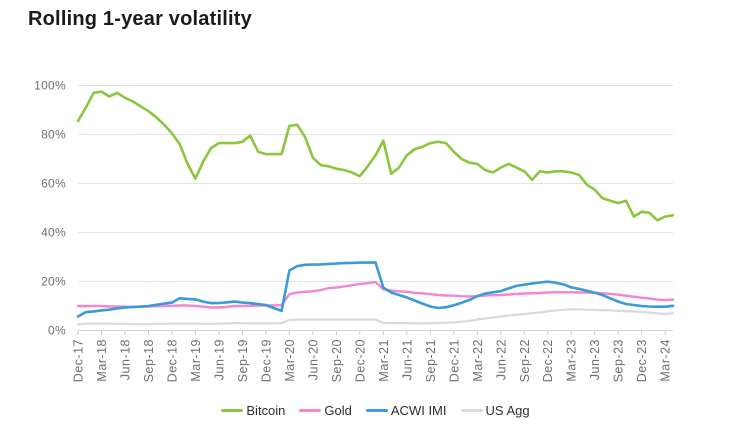 This screenshot has width=736, height=430. Describe the element at coordinates (290, 360) in the screenshot. I see `x-axis-tick-label: Mar-20` at that location.